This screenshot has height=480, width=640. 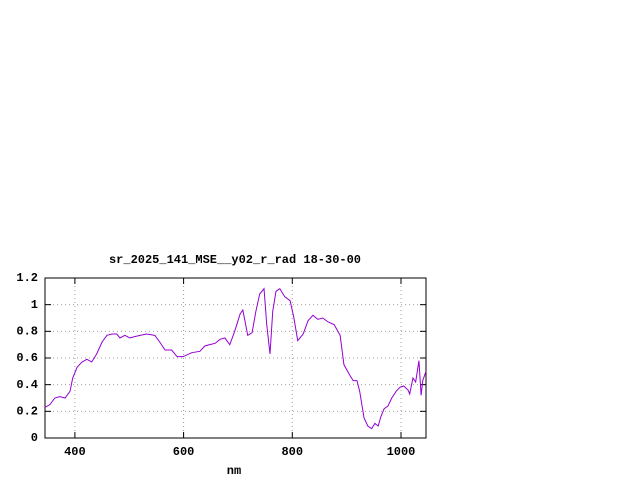 What do you see at coordinates (184, 452) in the screenshot?
I see `x-tick-label: 600` at bounding box center [184, 452].